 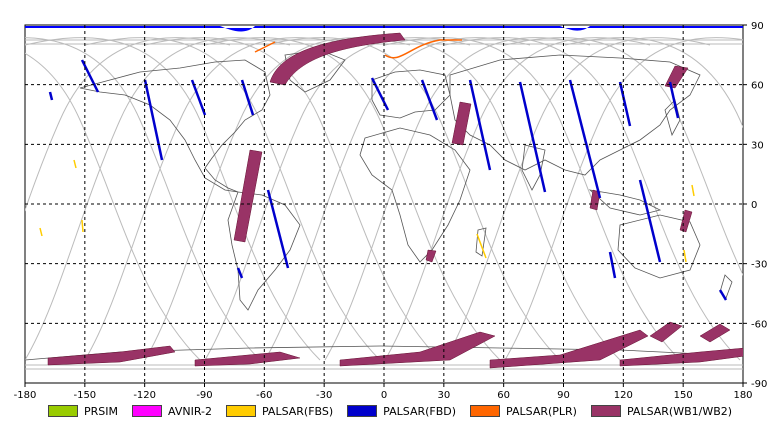 I want to click on lon-tick-label: 0, so click(x=384, y=395).